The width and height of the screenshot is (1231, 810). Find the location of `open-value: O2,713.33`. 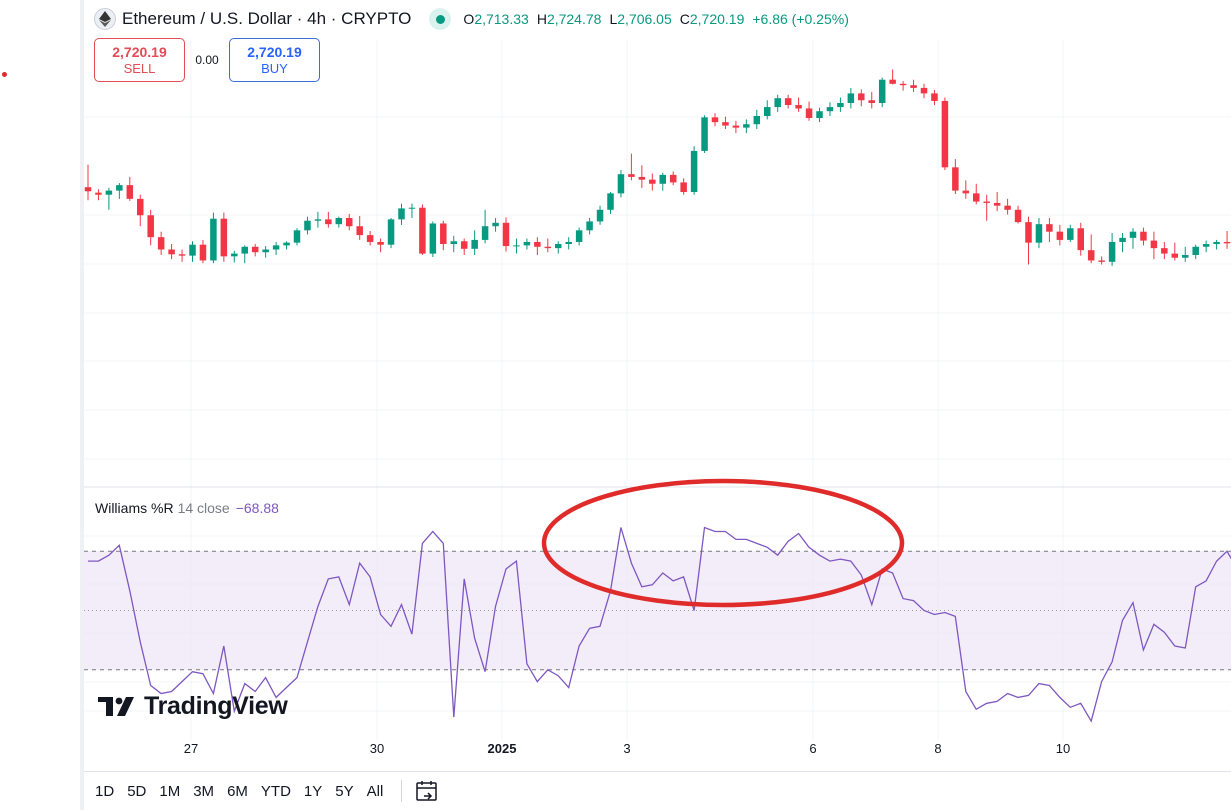

open-value: O2,713.33 is located at coordinates (496, 19).